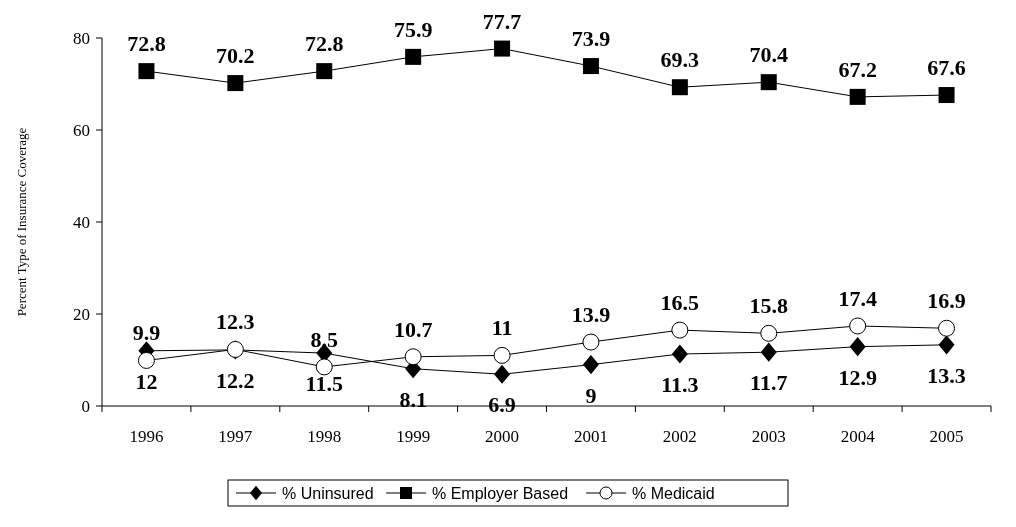  What do you see at coordinates (413, 436) in the screenshot?
I see `x-tick-label: 1999` at bounding box center [413, 436].